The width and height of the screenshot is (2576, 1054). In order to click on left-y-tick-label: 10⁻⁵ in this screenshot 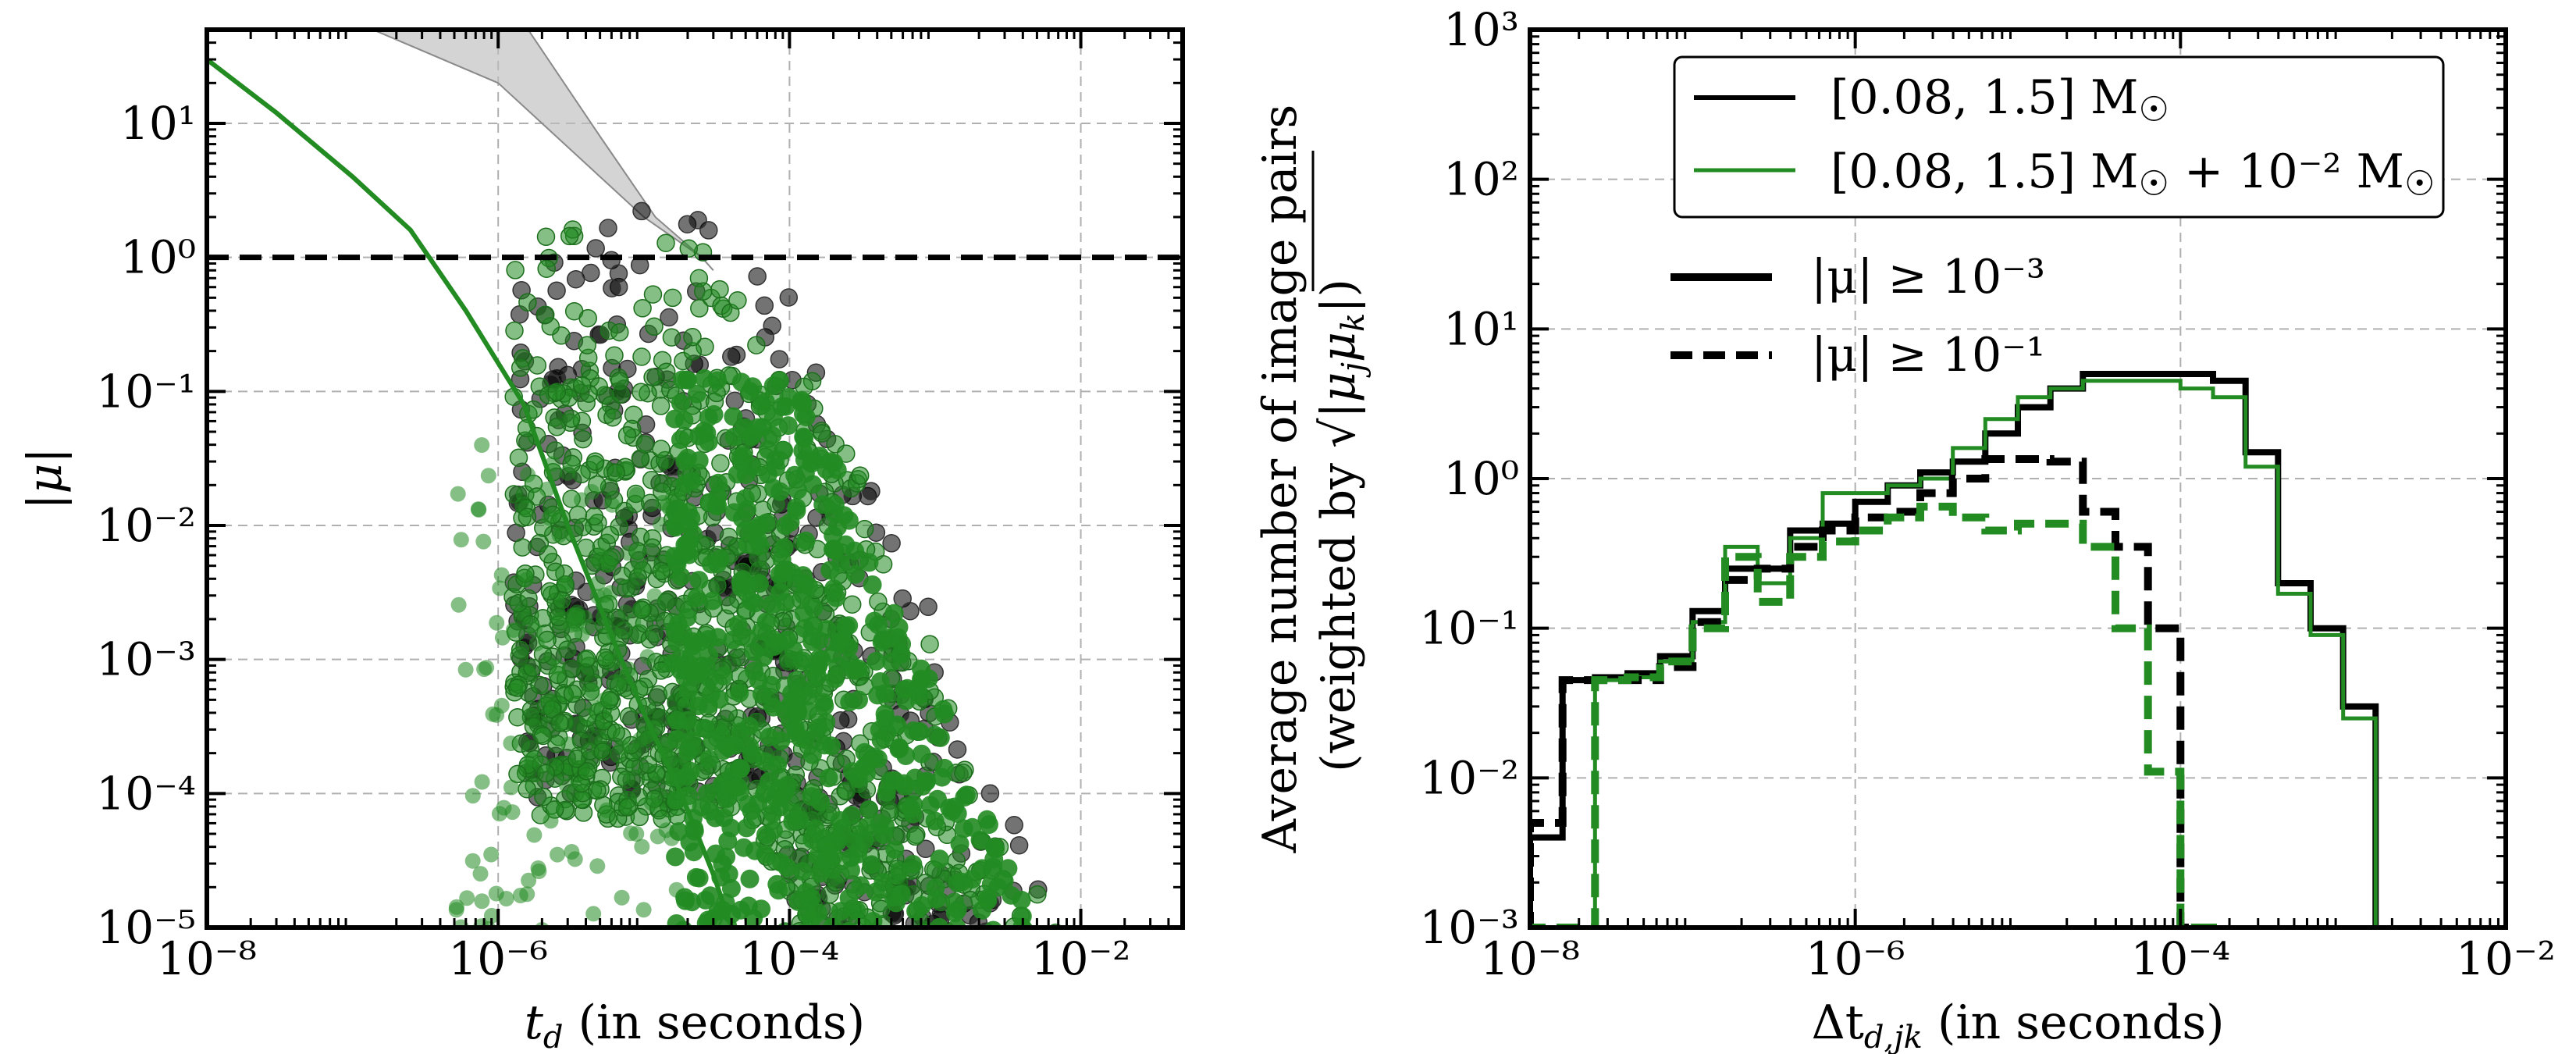, I will do `click(146, 927)`.